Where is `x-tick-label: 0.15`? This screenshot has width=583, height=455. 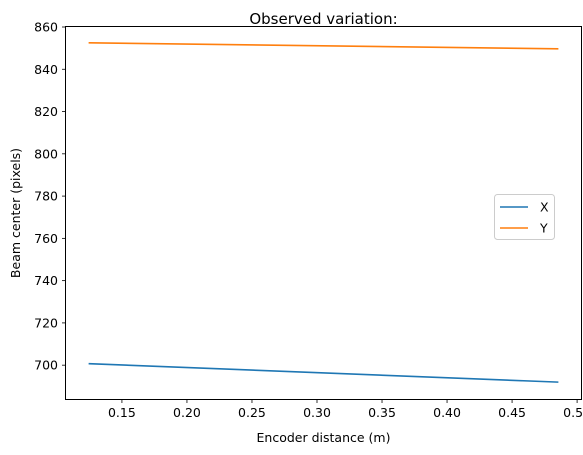
x-tick-label: 0.15 is located at coordinates (122, 412).